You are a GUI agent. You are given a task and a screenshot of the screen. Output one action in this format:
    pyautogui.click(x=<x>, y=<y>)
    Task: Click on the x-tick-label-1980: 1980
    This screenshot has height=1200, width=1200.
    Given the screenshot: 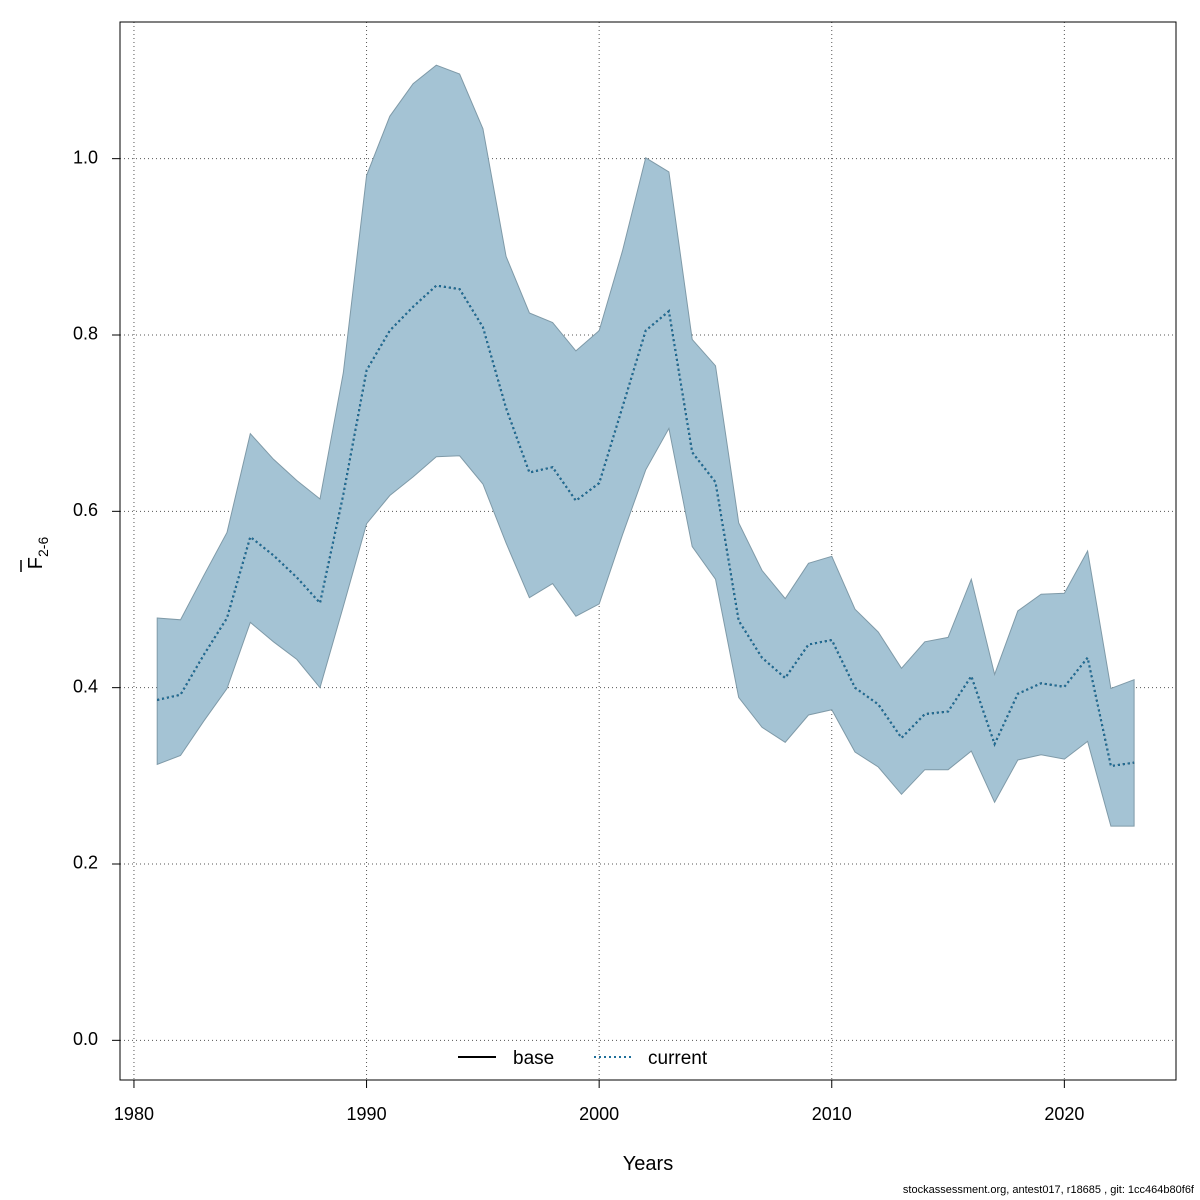 What is the action you would take?
    pyautogui.click(x=134, y=1114)
    